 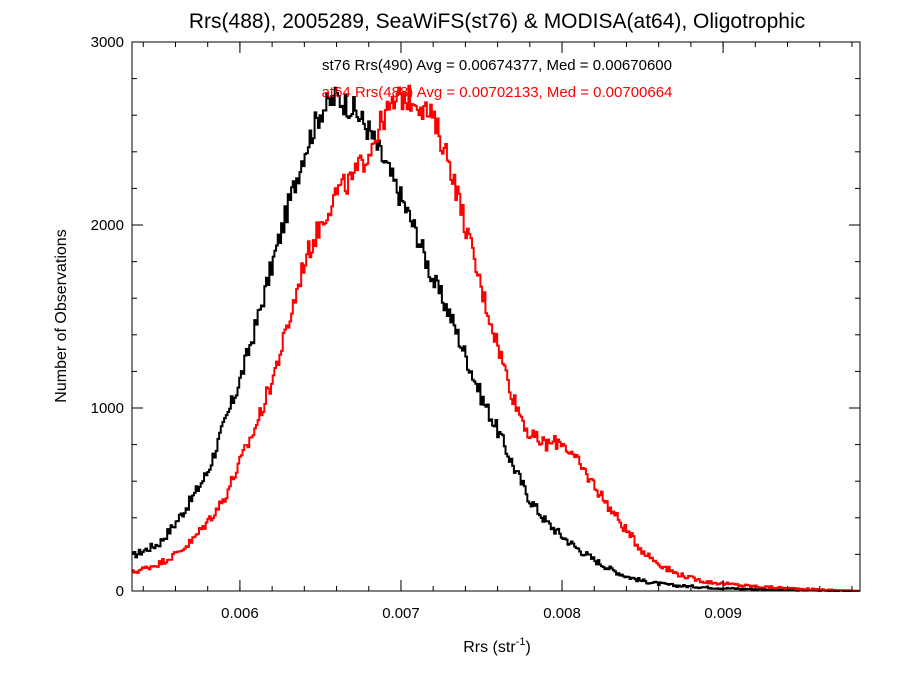 I want to click on y-tick-label: 1000, so click(x=107, y=408).